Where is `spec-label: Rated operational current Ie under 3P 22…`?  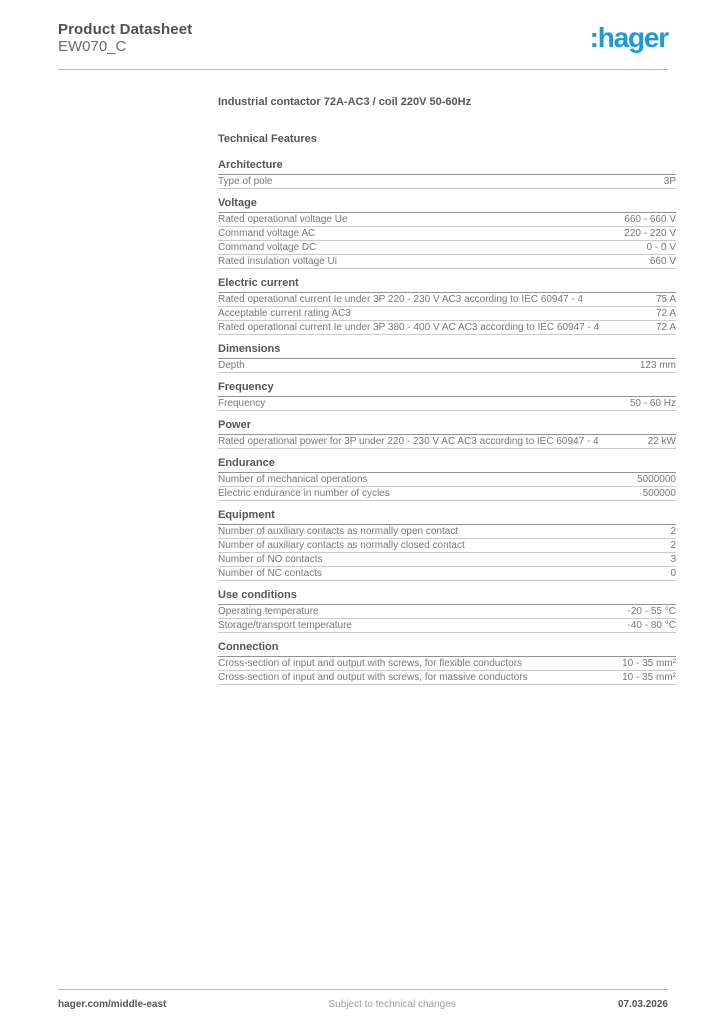 spec-label: Rated operational current Ie under 3P 22… is located at coordinates (401, 299).